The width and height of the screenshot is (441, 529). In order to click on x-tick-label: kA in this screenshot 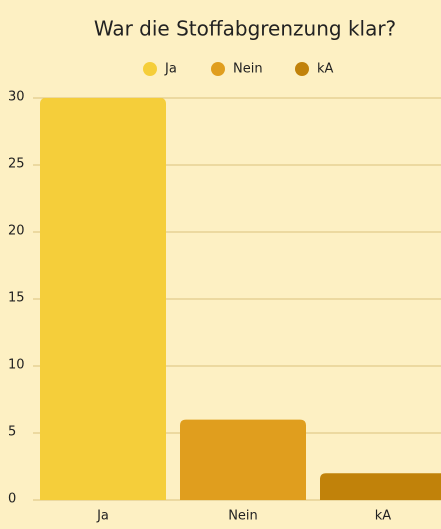, I will do `click(383, 516)`.